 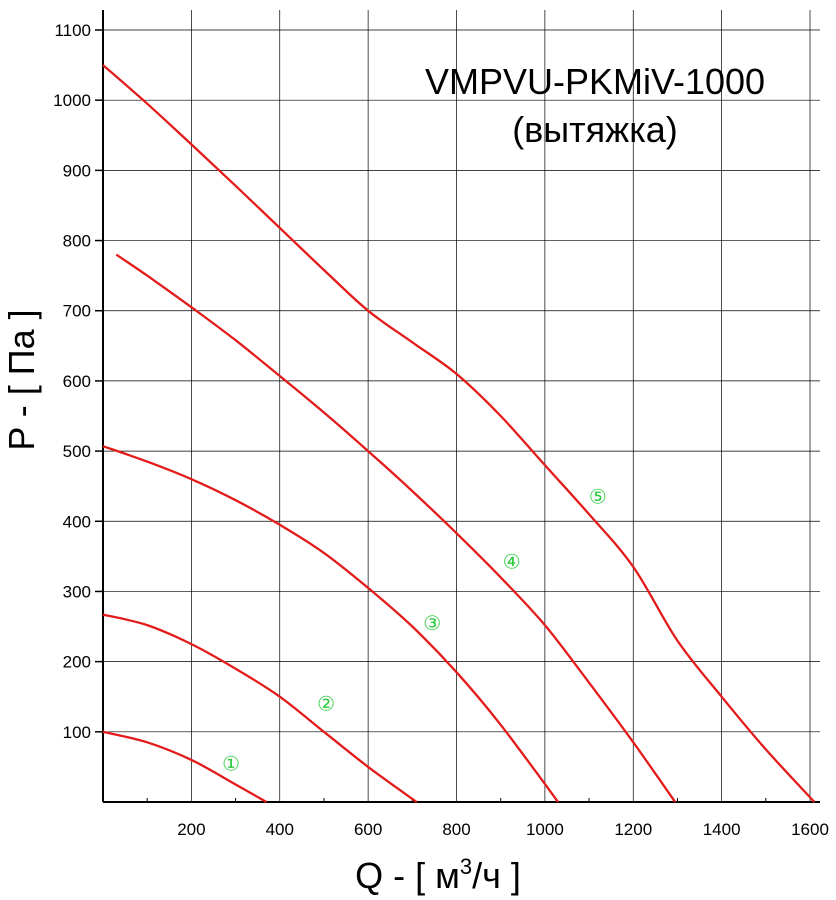 I want to click on y-tick-label: 400, so click(x=77, y=521).